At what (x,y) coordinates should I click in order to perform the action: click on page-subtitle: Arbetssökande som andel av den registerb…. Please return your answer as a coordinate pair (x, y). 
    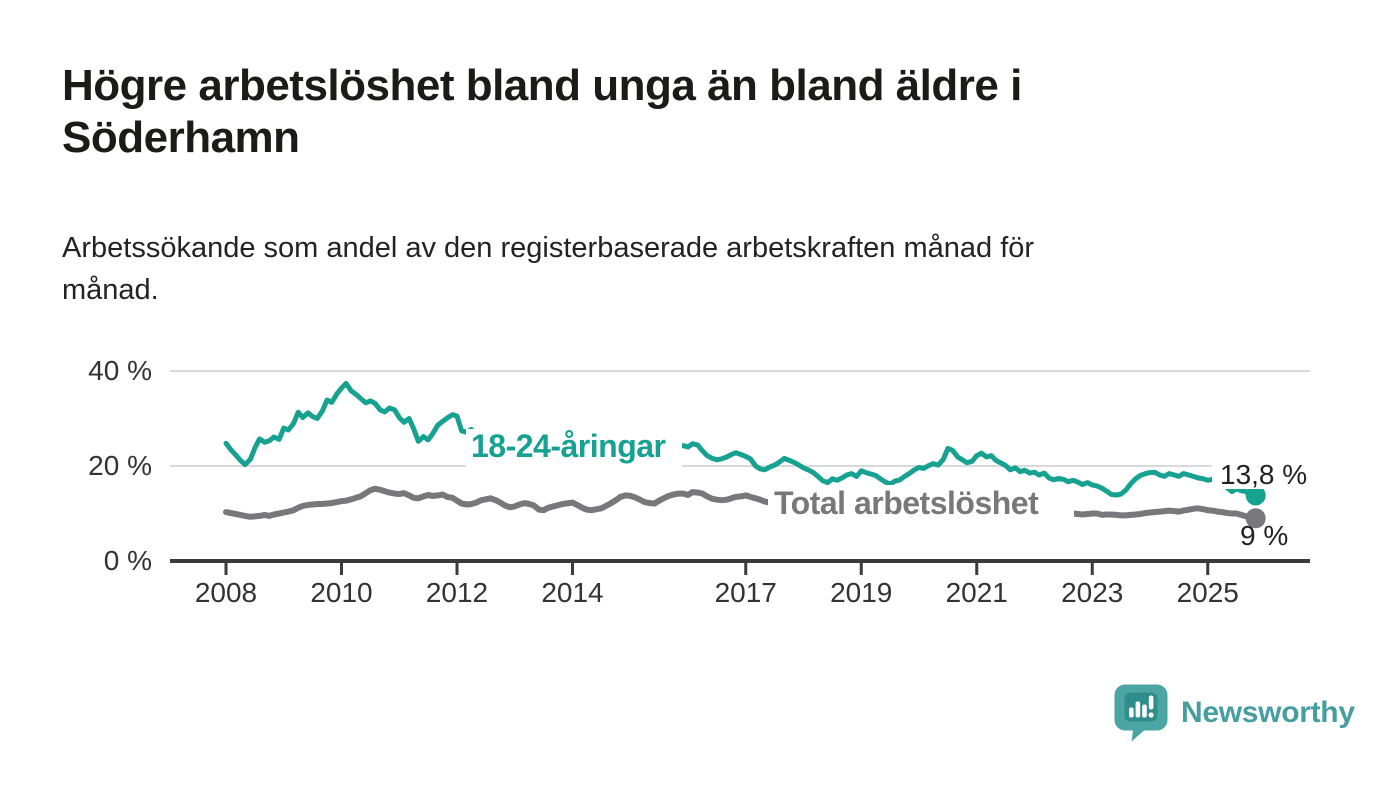
    Looking at the image, I should click on (548, 269).